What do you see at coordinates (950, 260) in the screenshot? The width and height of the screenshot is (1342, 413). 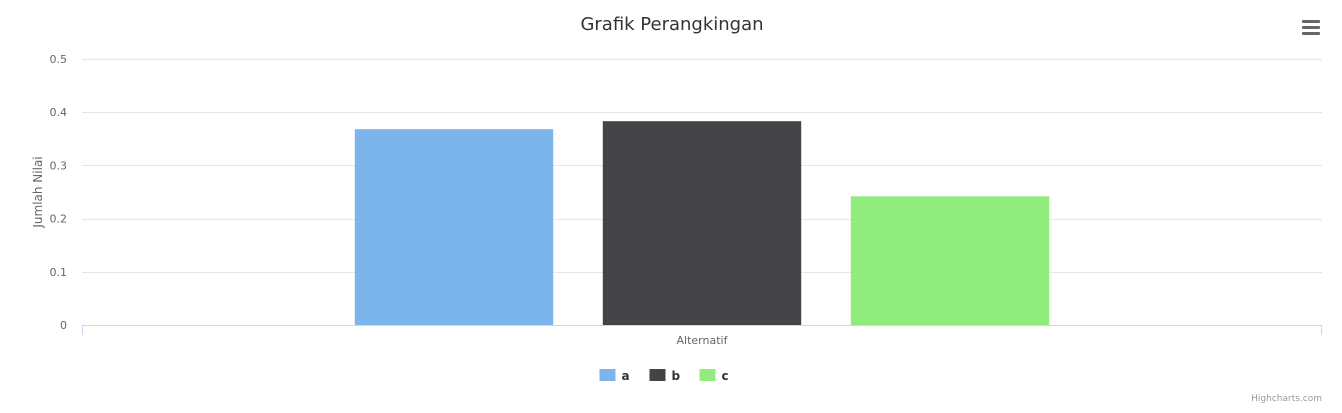 I see `bar-c` at bounding box center [950, 260].